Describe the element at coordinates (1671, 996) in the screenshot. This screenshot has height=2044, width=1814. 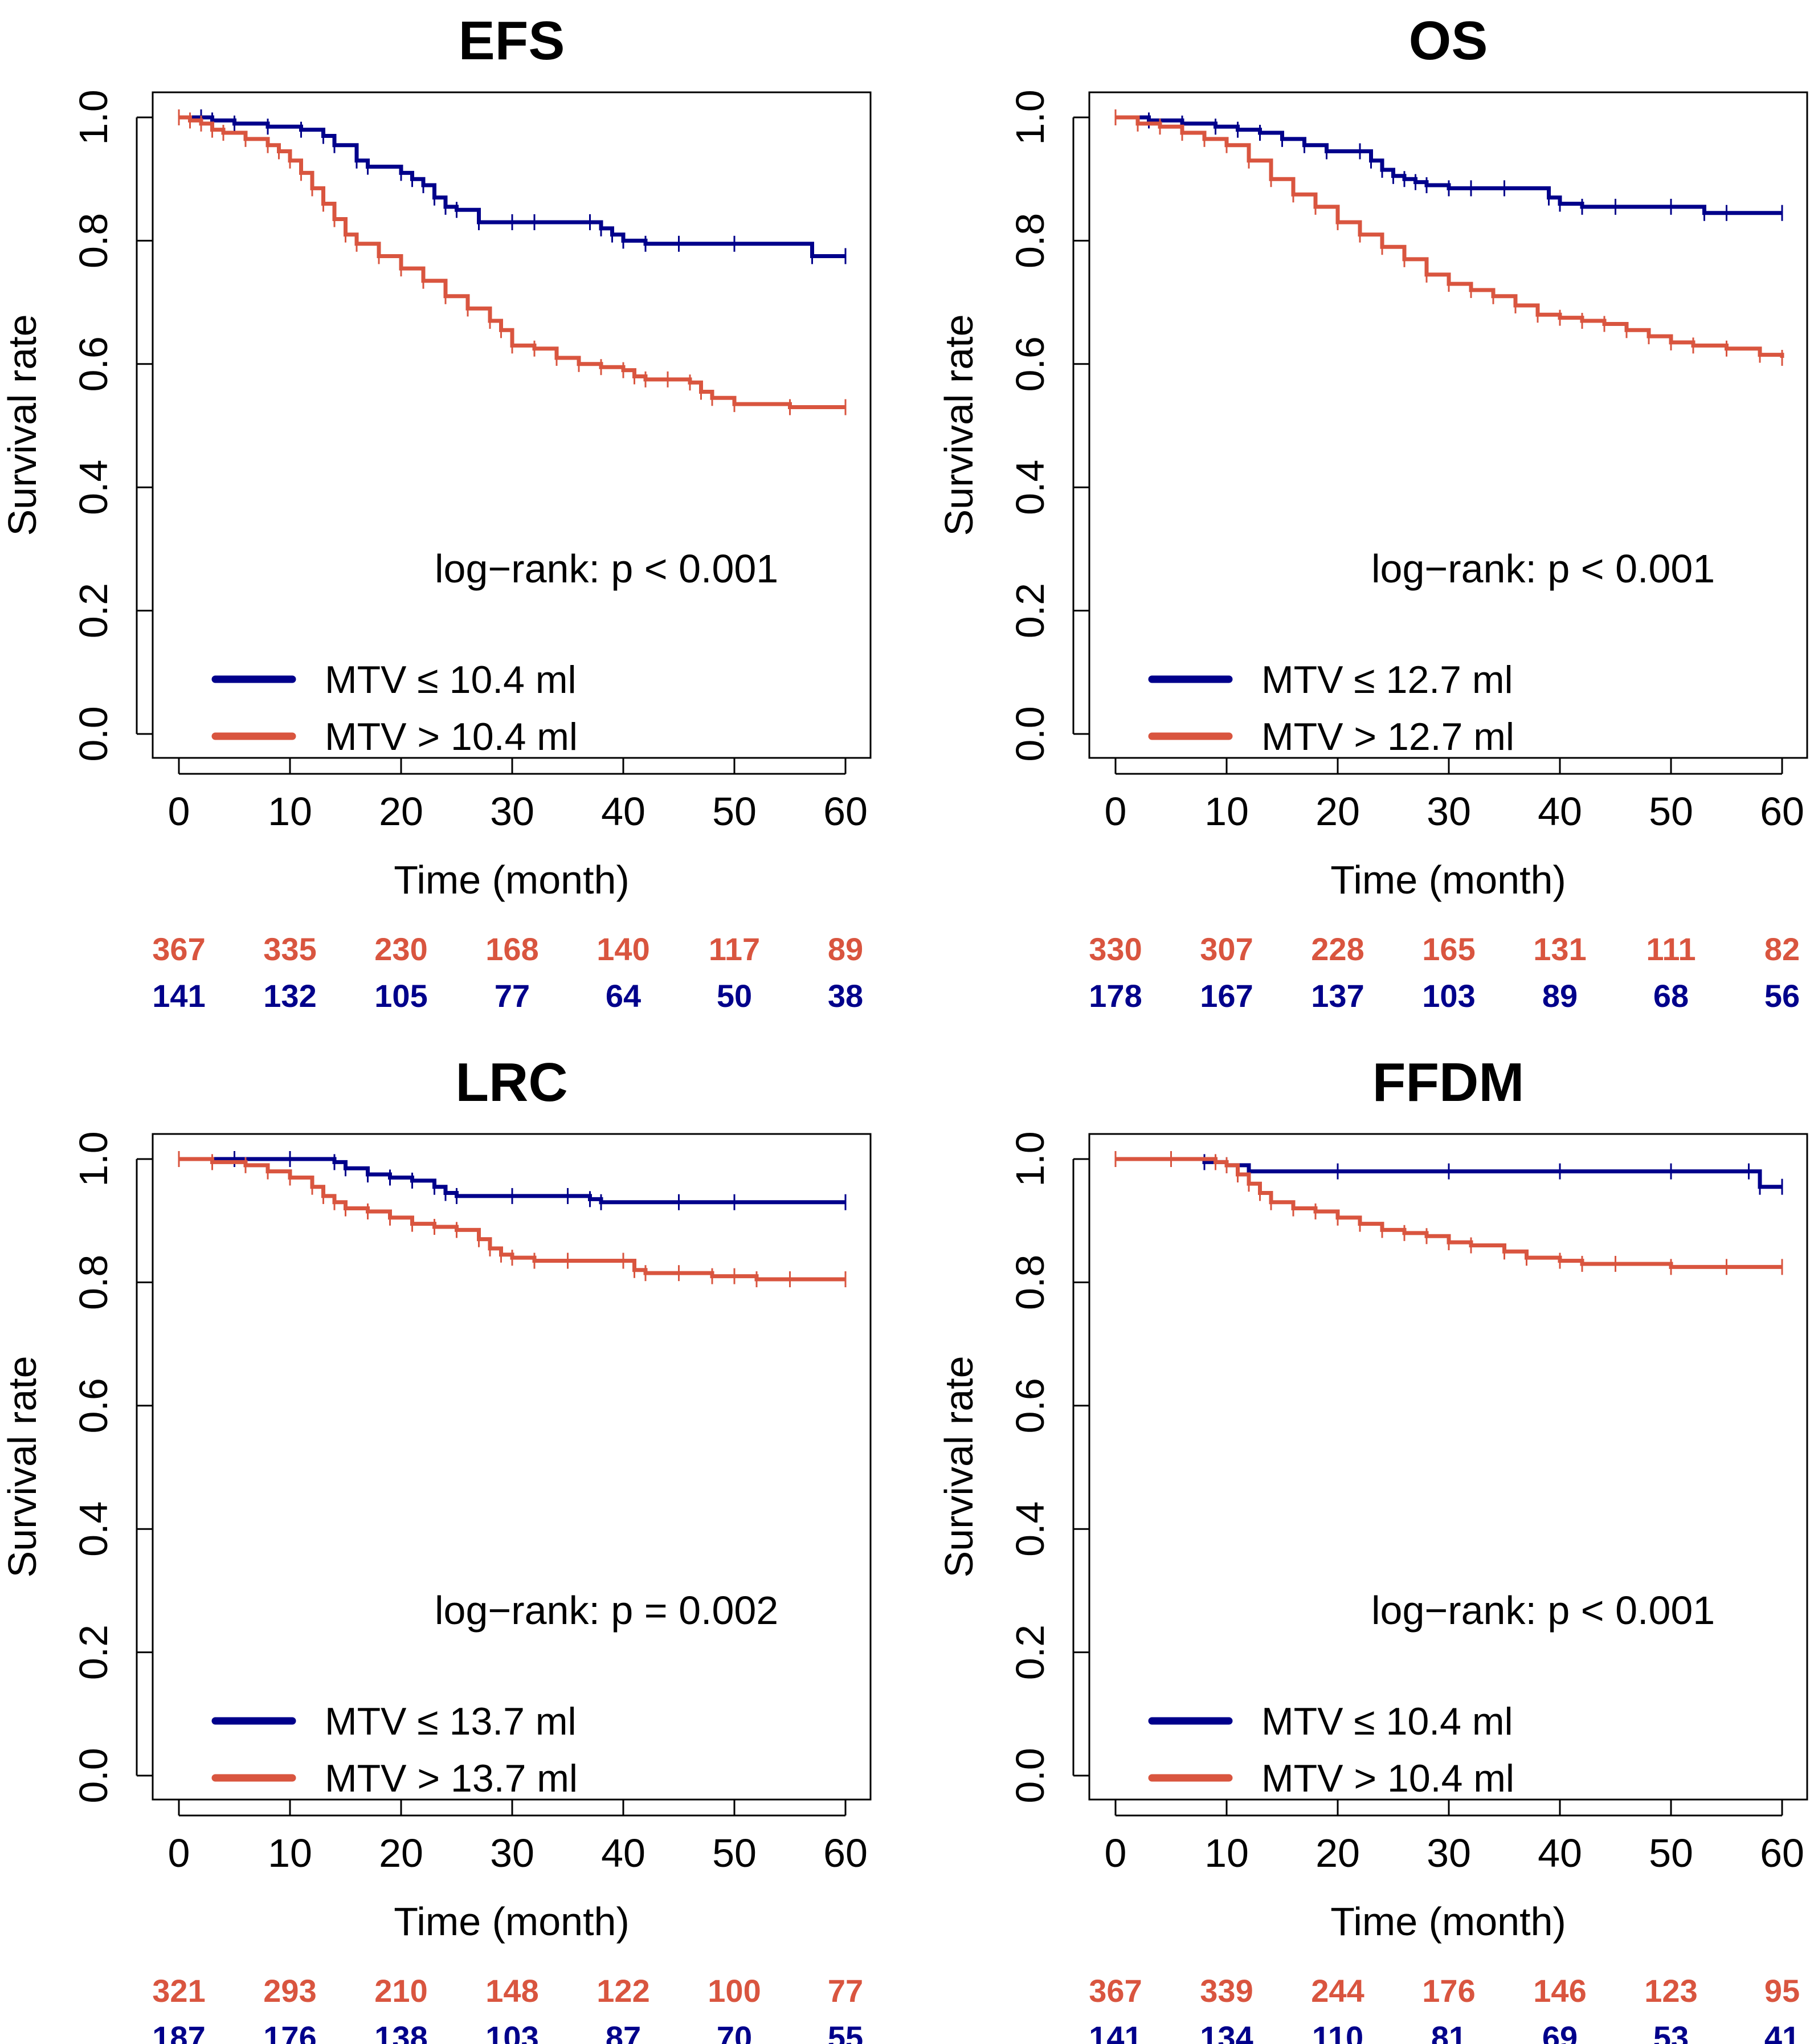
I see `risk-count-low: 68` at that location.